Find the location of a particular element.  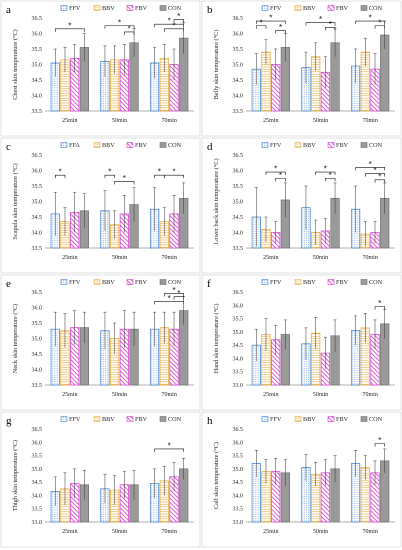

y-axis-title: Calf skin temperature (°C) is located at coordinates (216, 475).